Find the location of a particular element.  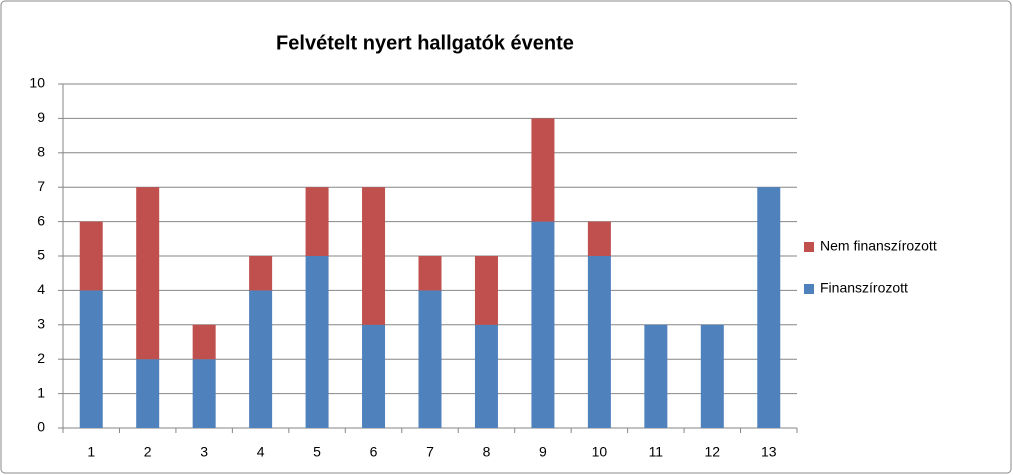

x-tick-label: 2 is located at coordinates (148, 452).